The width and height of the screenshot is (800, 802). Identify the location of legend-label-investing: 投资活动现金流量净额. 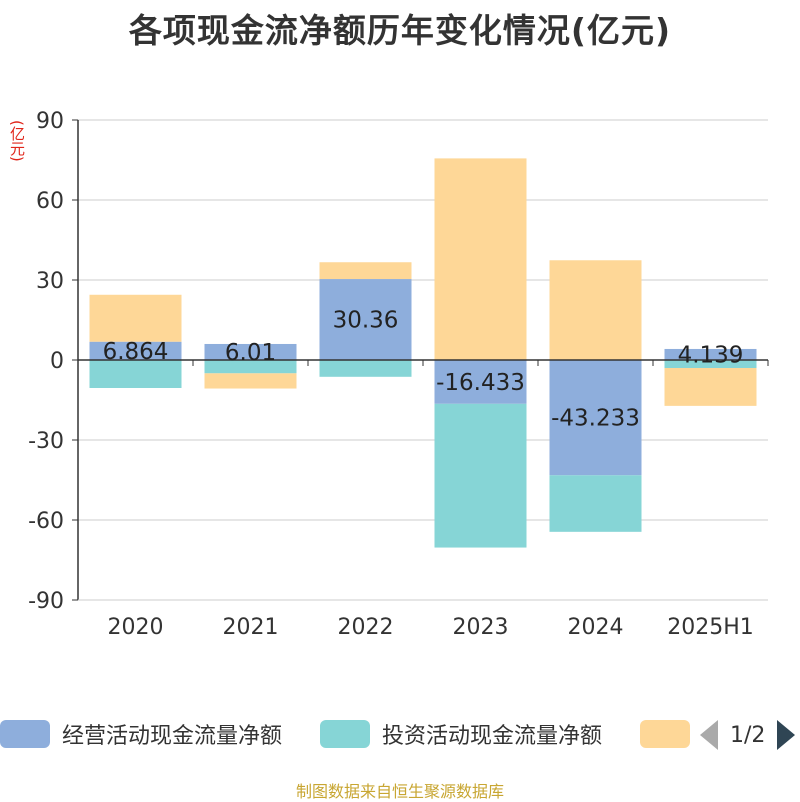
(492, 736).